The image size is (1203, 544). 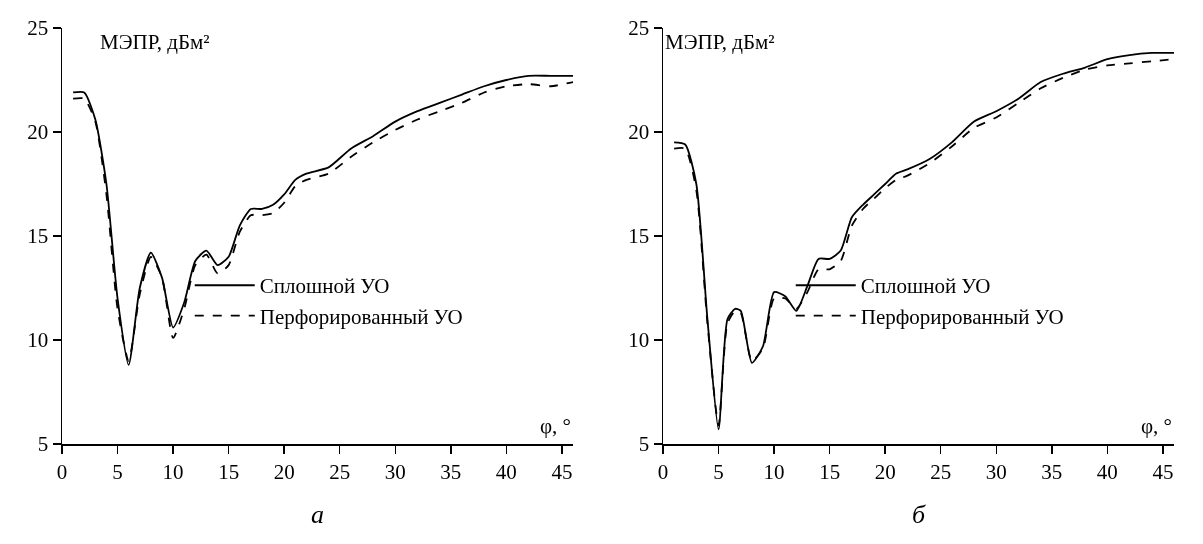 What do you see at coordinates (317, 514) in the screenshot?
I see `text: а` at bounding box center [317, 514].